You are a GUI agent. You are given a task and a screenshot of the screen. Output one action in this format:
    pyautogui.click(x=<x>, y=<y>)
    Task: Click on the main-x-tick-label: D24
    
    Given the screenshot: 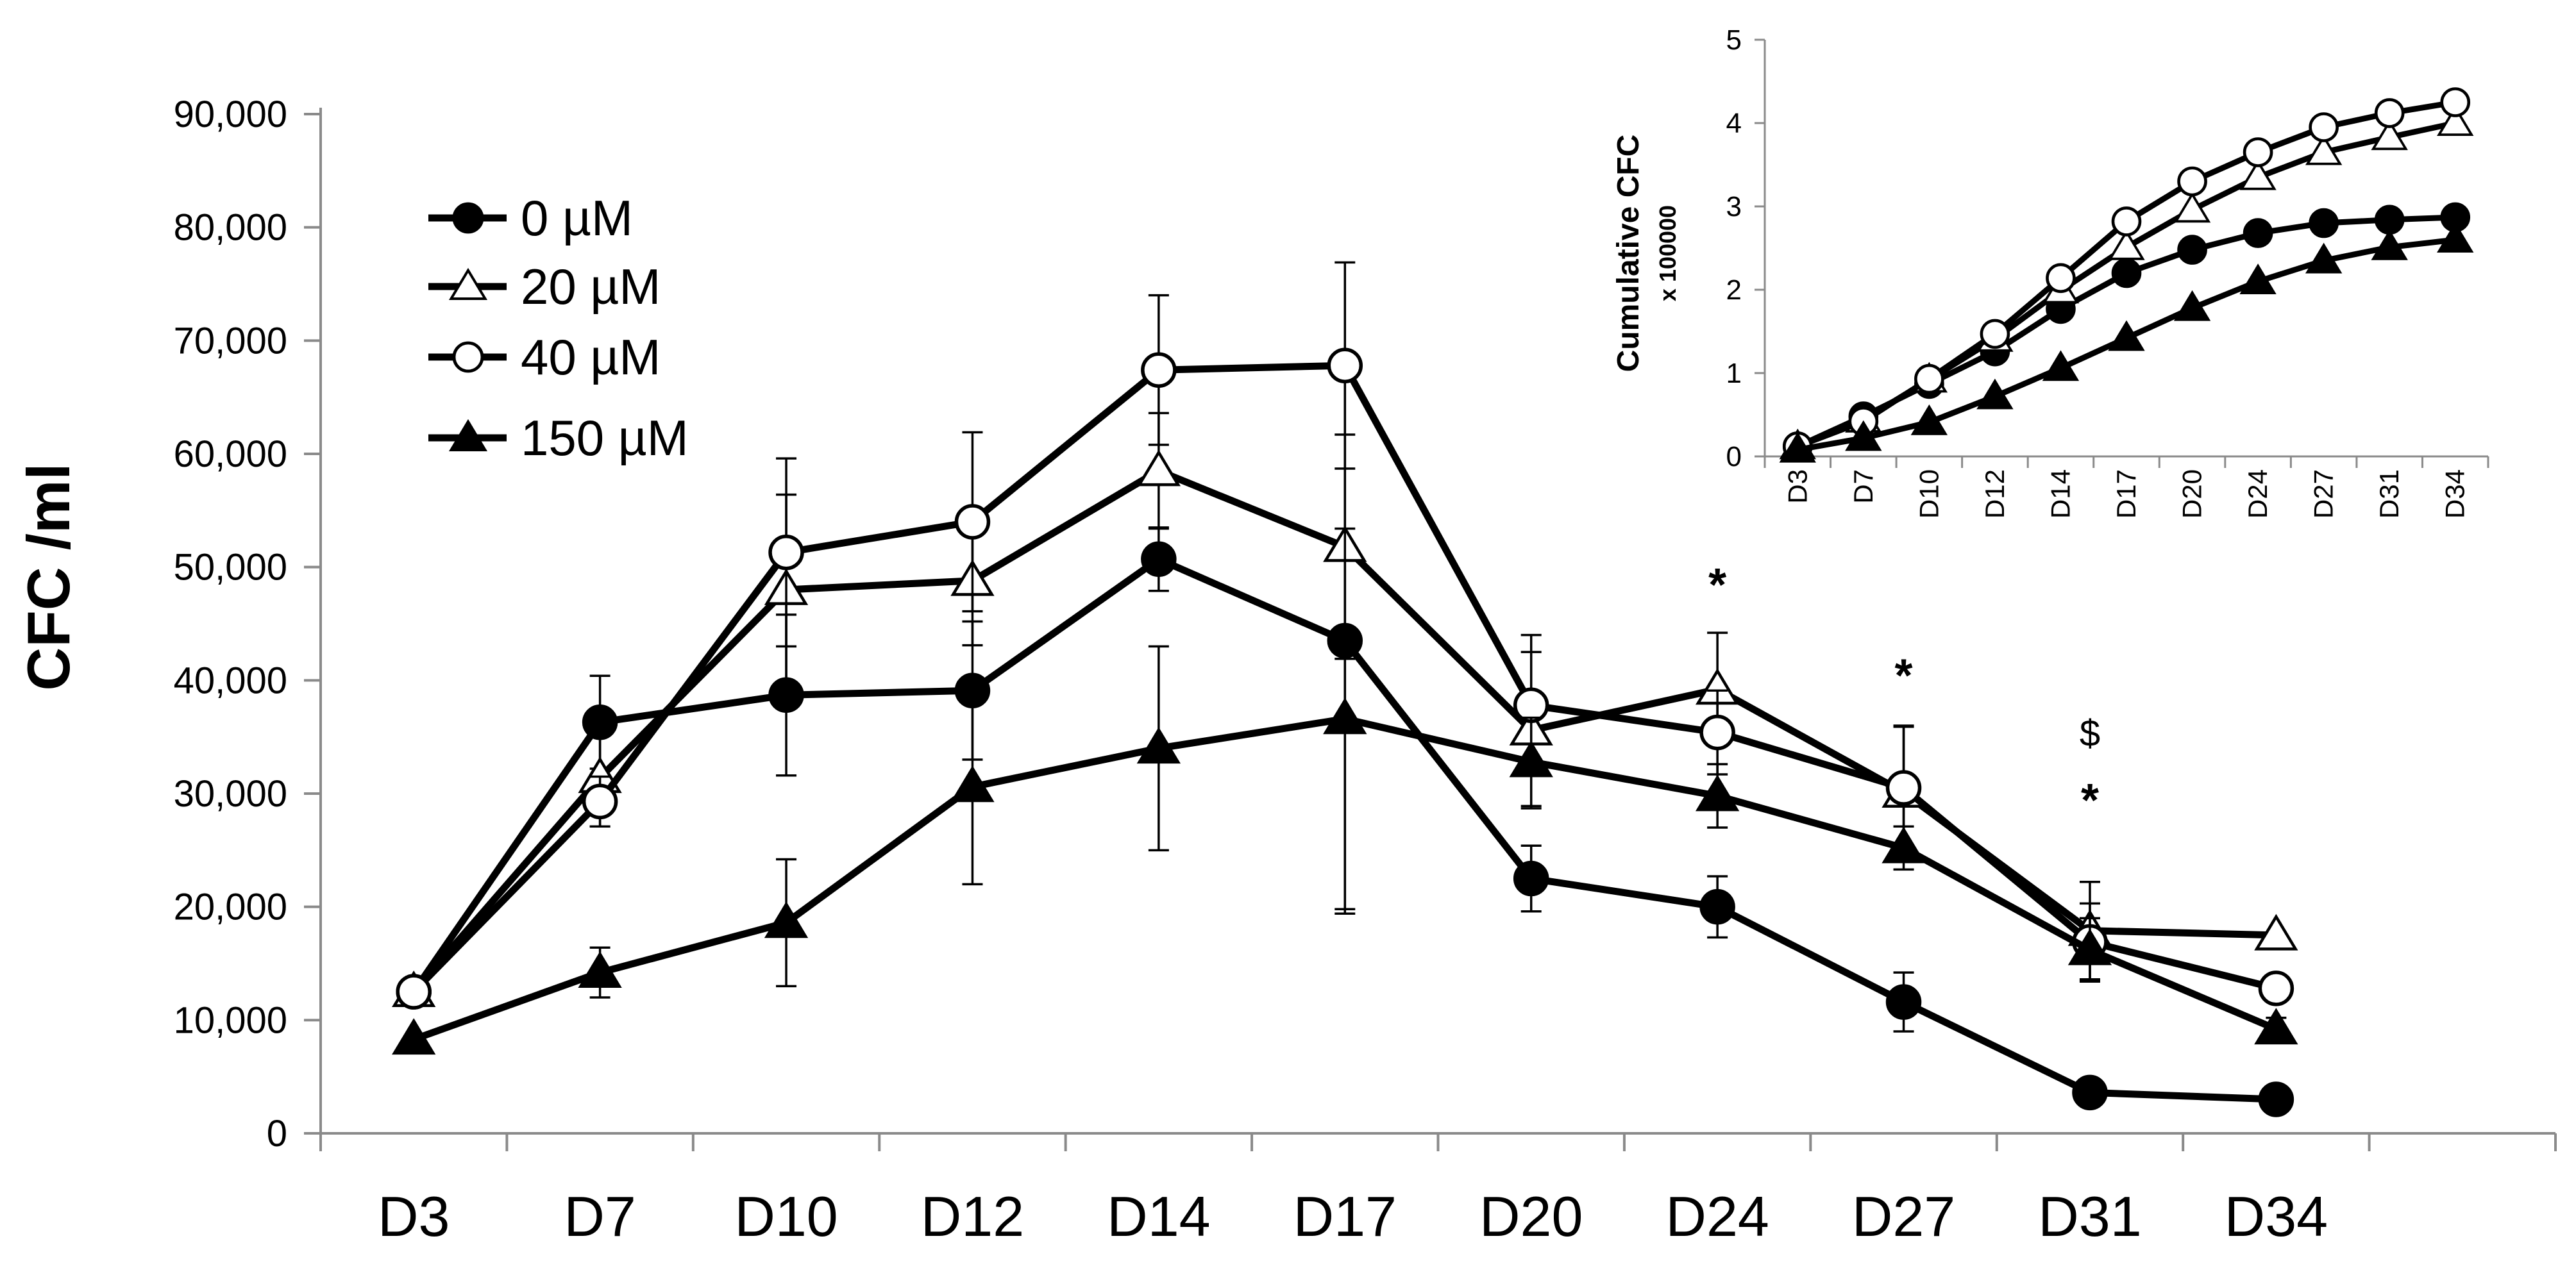 What is the action you would take?
    pyautogui.click(x=1717, y=1216)
    